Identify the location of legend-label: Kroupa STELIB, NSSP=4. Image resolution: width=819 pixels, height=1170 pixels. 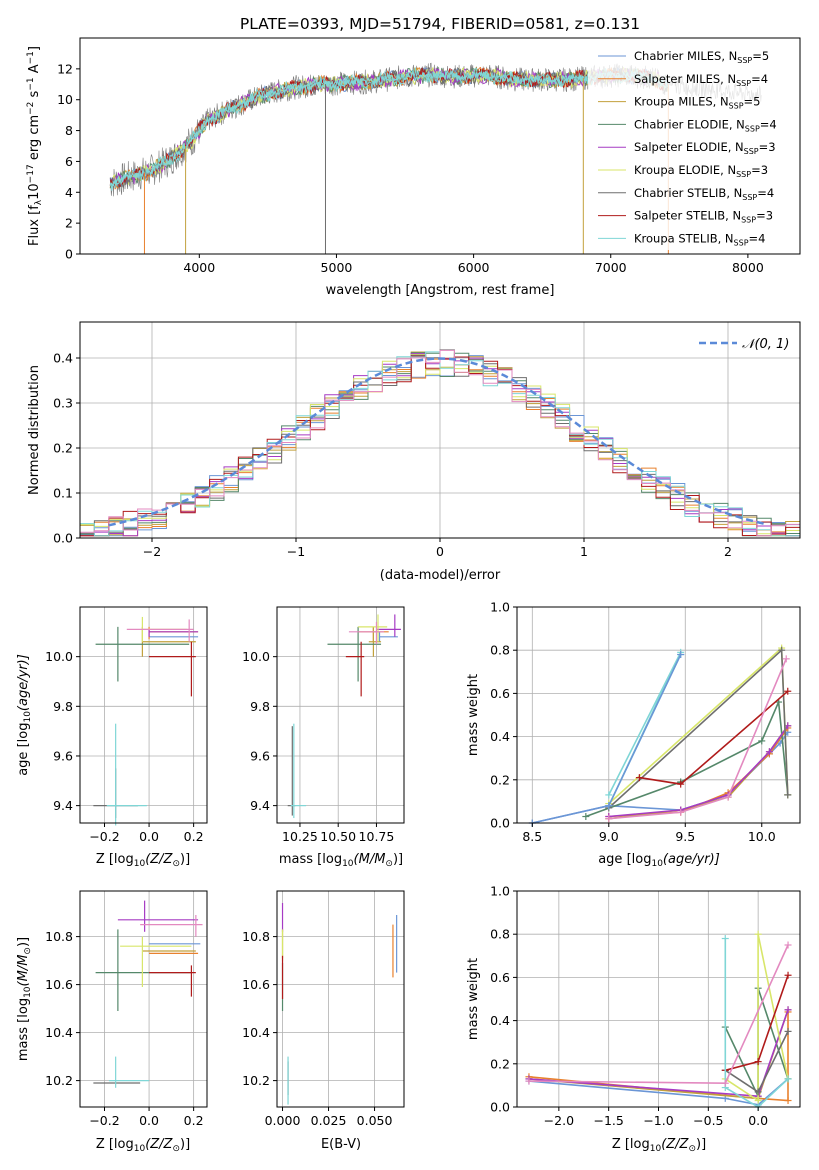
(699, 239).